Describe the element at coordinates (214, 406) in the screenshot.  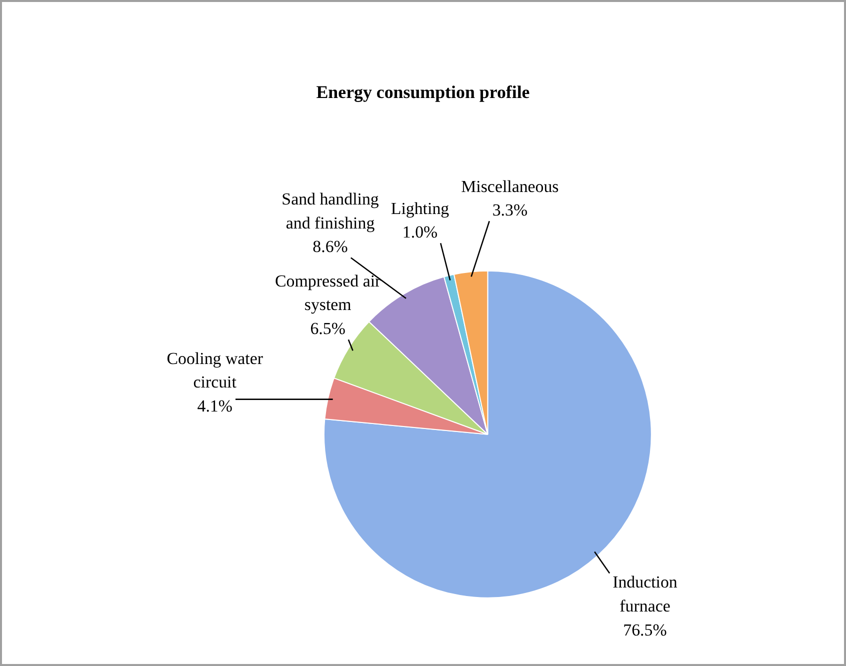
I see `data-label: 4.1%` at that location.